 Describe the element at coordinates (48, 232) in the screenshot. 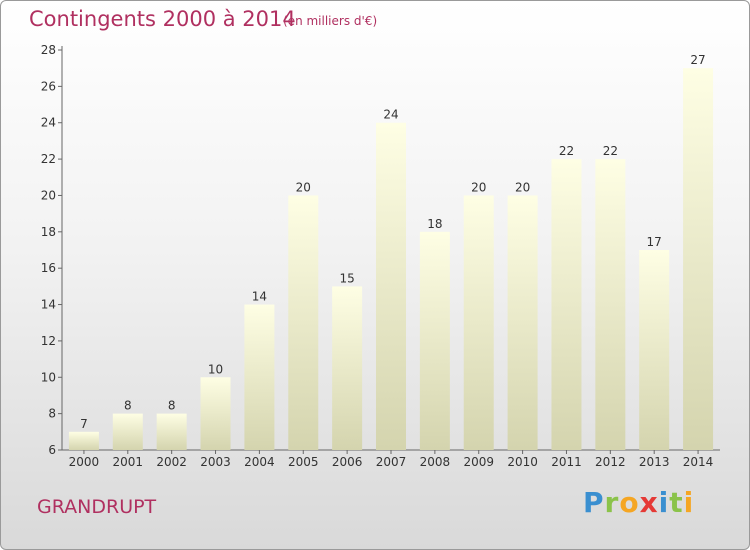

I see `y-tick-label: 18` at that location.